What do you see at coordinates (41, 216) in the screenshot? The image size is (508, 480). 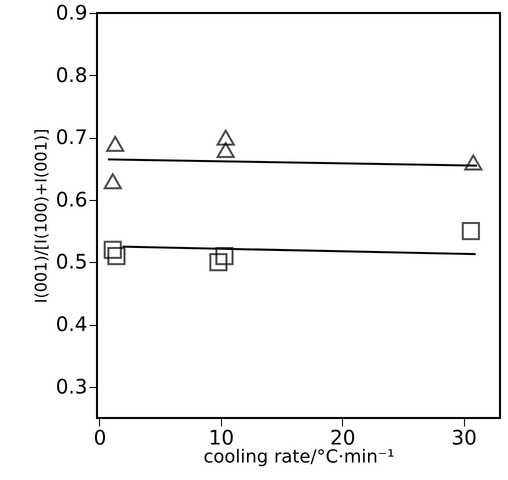 I see `y-axis-title: I(001)/[I(100)+I(001)]` at bounding box center [41, 216].